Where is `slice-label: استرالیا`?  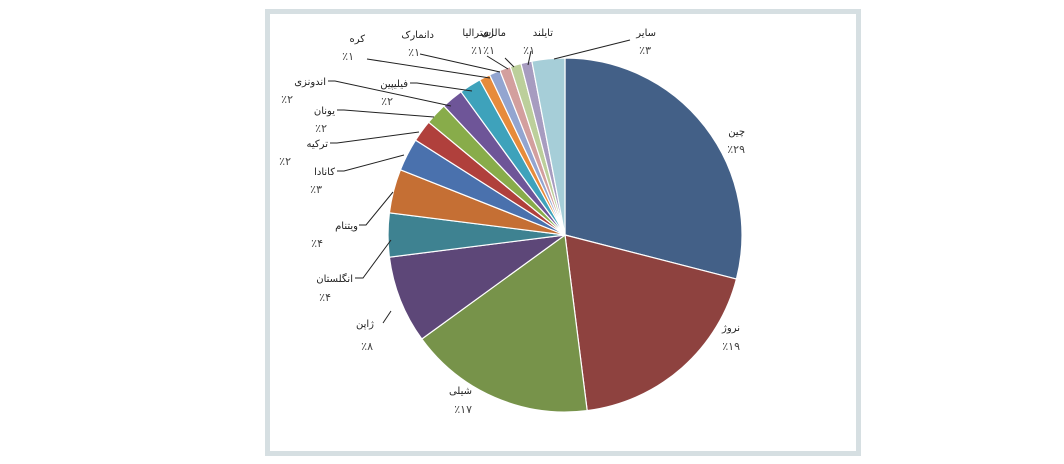
slice-label: استرالیا is located at coordinates (478, 33).